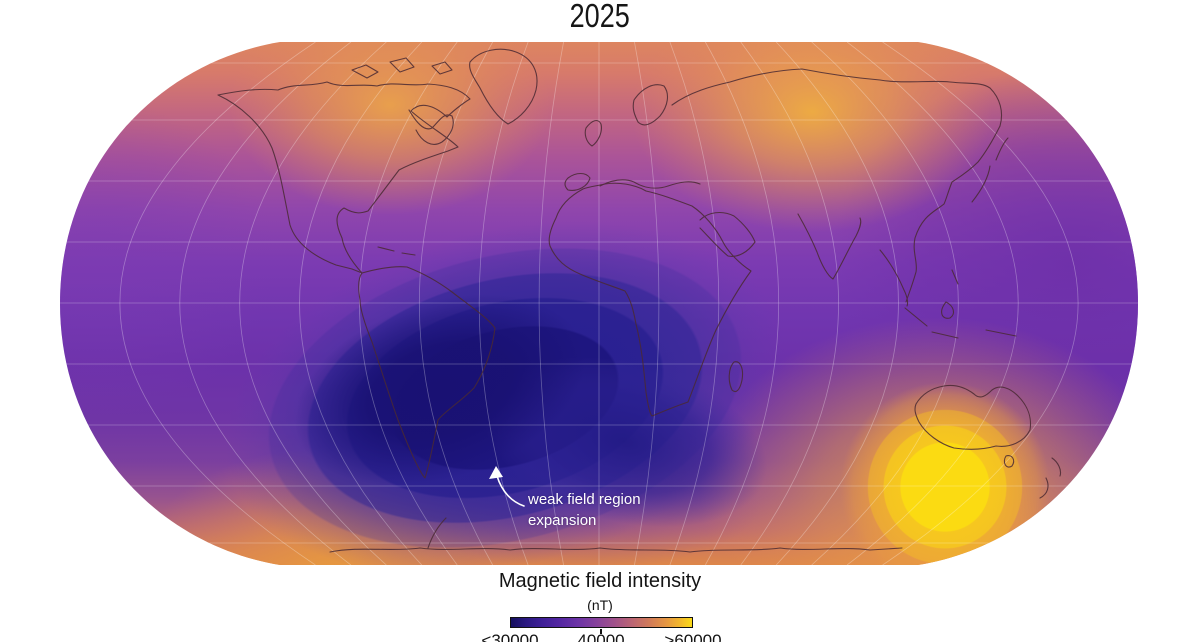  I want to click on coast-asia-east, so click(953, 214).